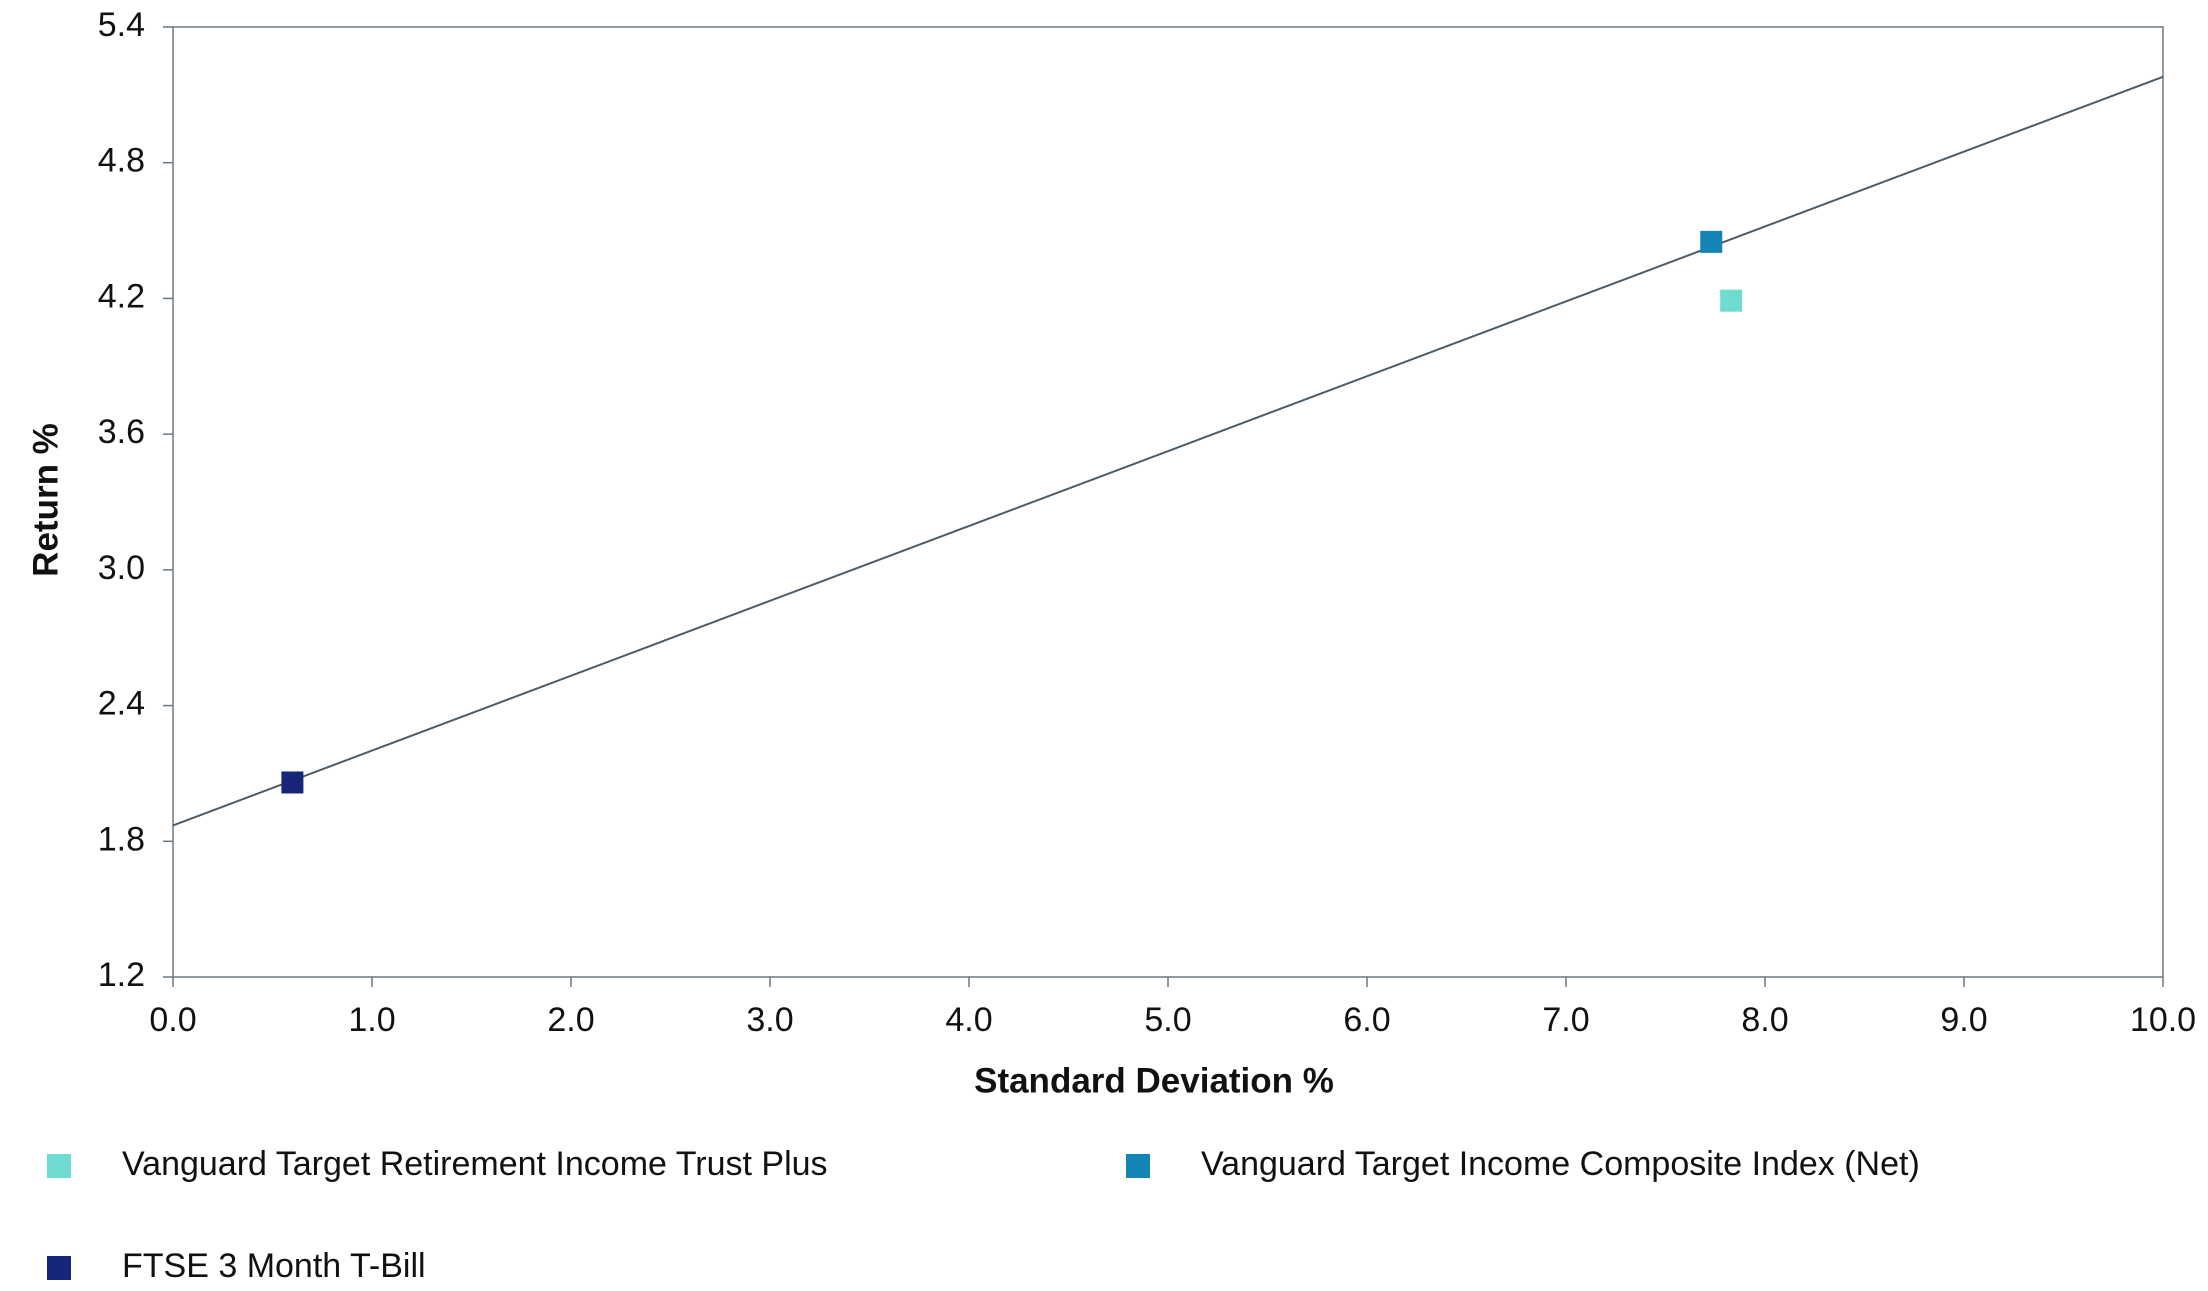 The height and width of the screenshot is (1291, 2208). What do you see at coordinates (1764, 1020) in the screenshot?
I see `x-tick-label: 8.0` at bounding box center [1764, 1020].